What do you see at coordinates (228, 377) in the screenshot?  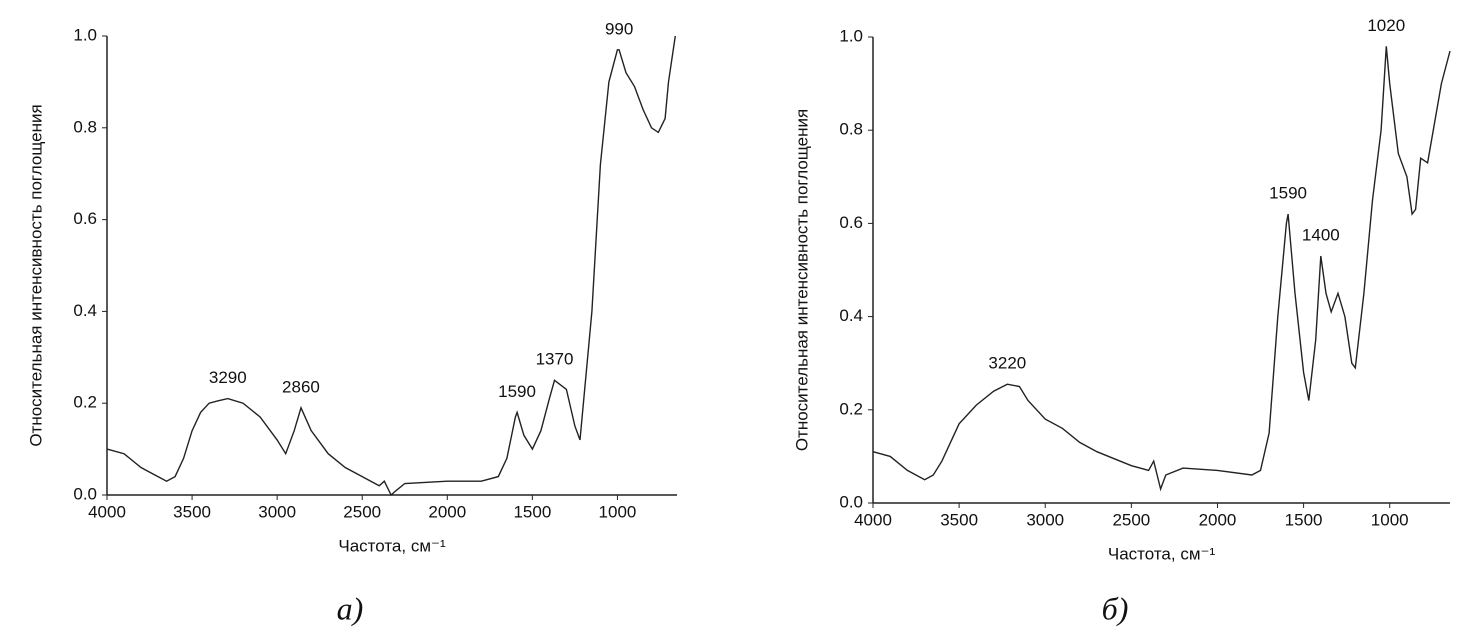 I see `peak-label: 3290` at bounding box center [228, 377].